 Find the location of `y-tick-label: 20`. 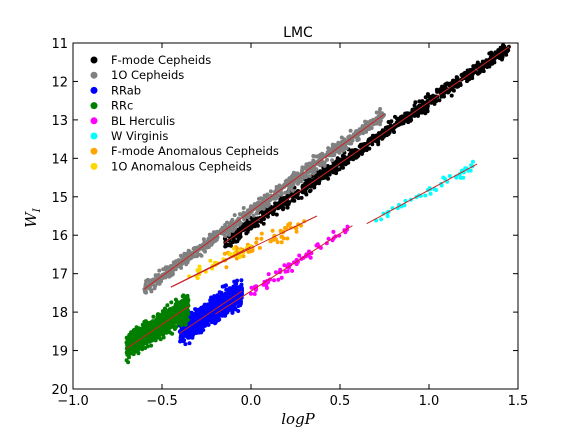

y-tick-label: 20 is located at coordinates (59, 390).